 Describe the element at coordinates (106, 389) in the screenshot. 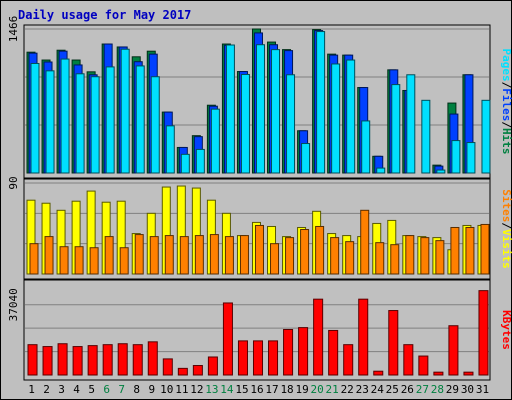

I see `x-tick-label-day-6: 6` at that location.